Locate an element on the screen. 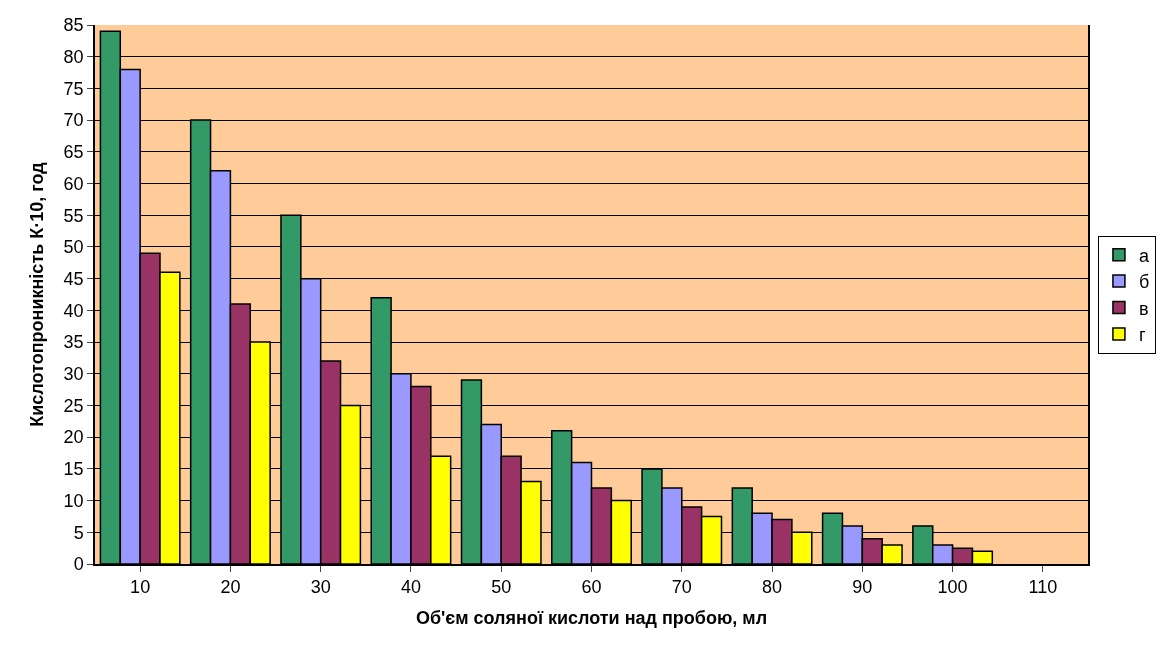  y-tick-label: 25 is located at coordinates (73, 405).